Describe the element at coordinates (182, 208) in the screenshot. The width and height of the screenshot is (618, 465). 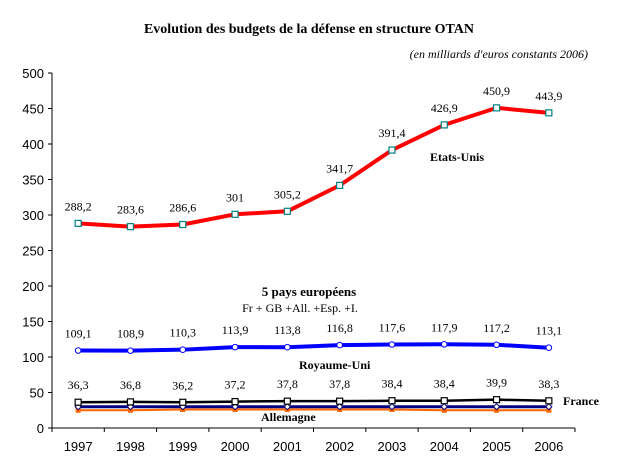
I see `data-label-etats-unis: 286,6` at that location.